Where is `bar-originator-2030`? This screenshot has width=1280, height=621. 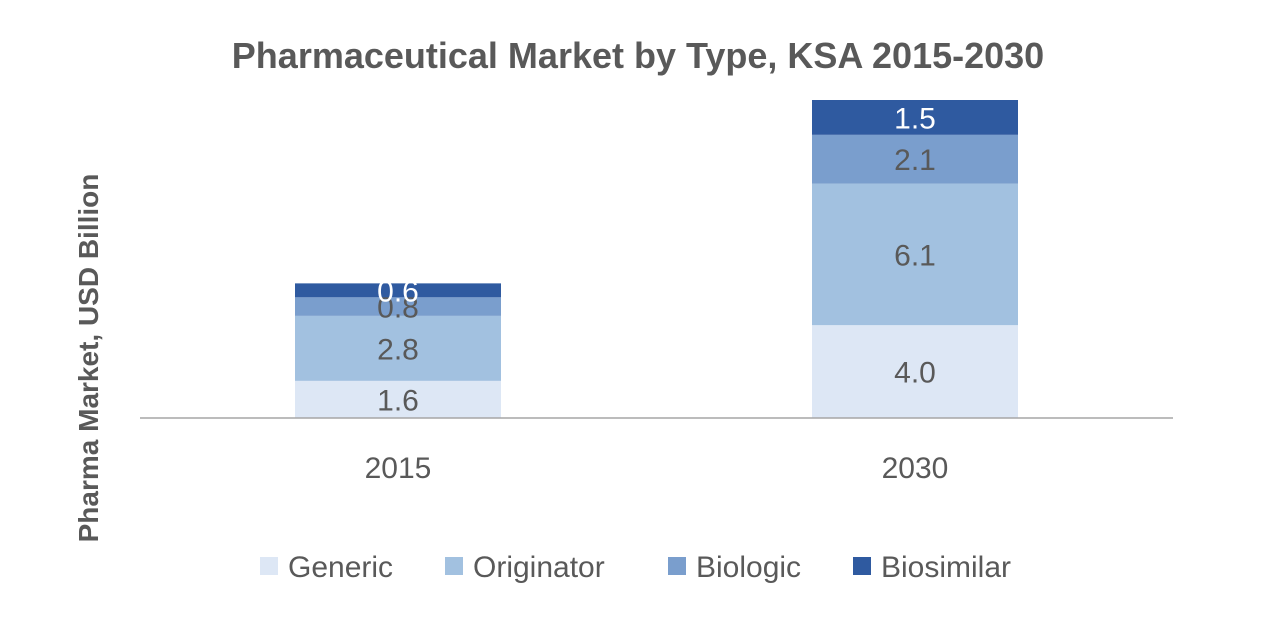 bar-originator-2030 is located at coordinates (915, 254).